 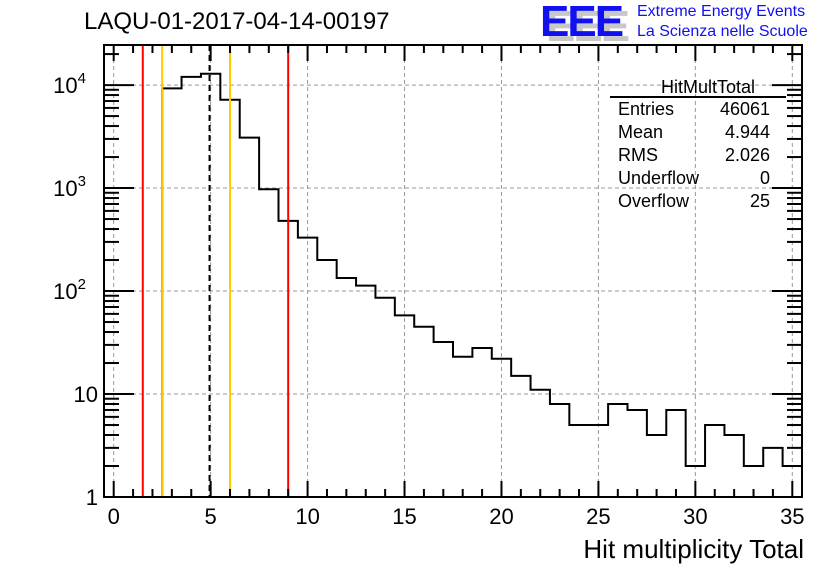 What do you see at coordinates (700, 201) in the screenshot?
I see `stats-row-overflow: Overflow 25` at bounding box center [700, 201].